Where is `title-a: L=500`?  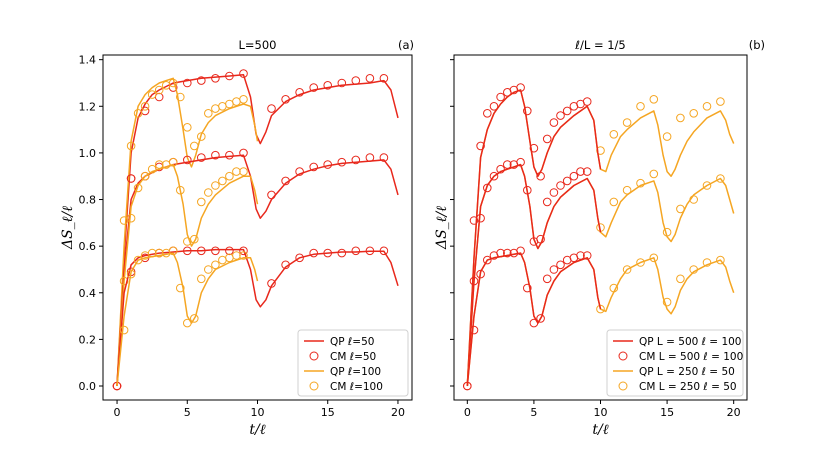 title-a: L=500 is located at coordinates (258, 45).